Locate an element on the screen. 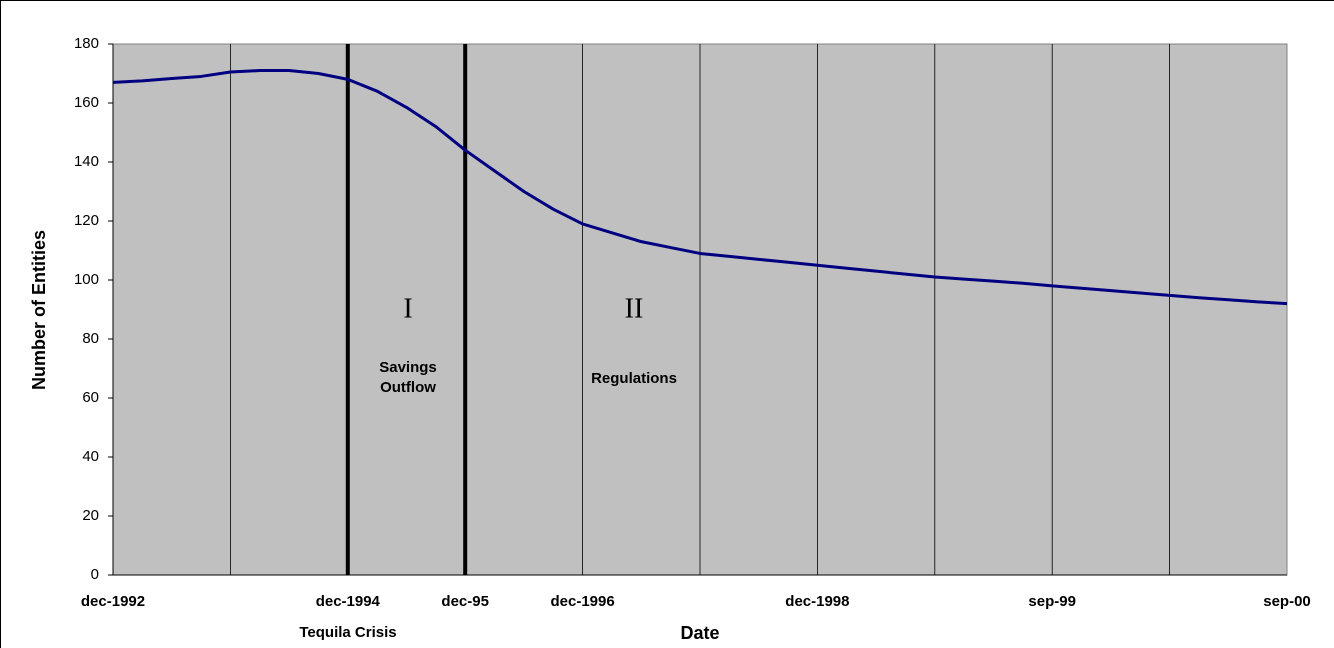 Image resolution: width=1334 pixels, height=648 pixels. y-axis-title: Number of Entities is located at coordinates (39, 310).